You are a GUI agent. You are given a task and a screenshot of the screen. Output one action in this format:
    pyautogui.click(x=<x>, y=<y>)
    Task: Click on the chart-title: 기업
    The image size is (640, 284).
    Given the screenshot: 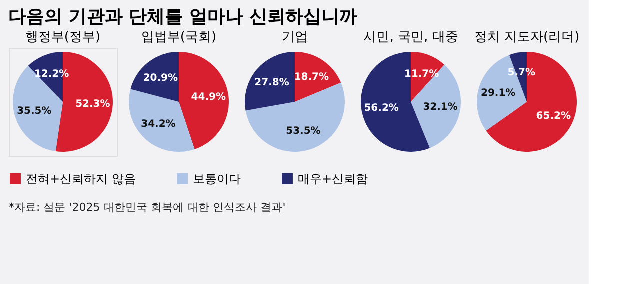 What is the action you would take?
    pyautogui.click(x=295, y=37)
    